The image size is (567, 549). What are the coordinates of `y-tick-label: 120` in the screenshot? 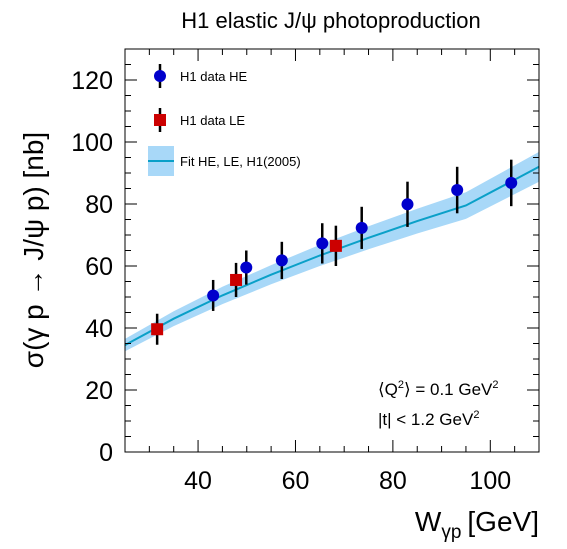 It's located at (92, 81).